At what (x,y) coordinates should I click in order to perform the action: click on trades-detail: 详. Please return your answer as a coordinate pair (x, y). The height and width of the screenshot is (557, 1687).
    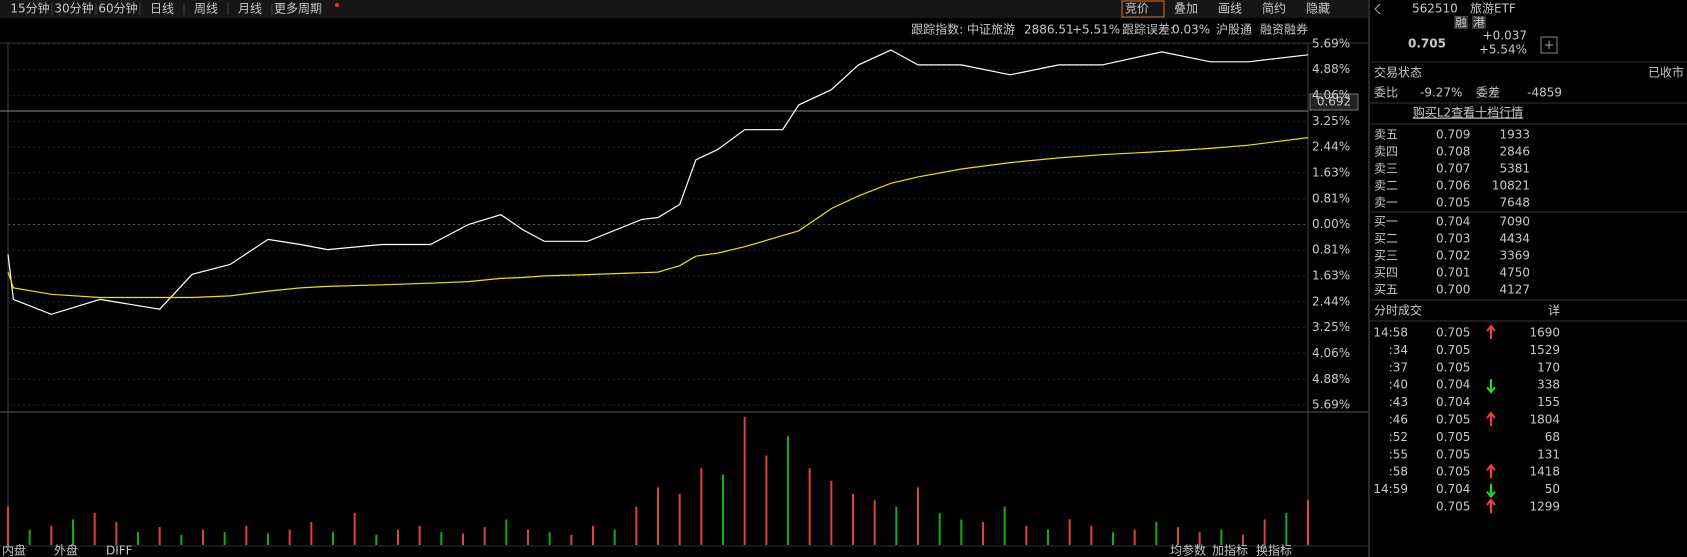
    Looking at the image, I should click on (1554, 310).